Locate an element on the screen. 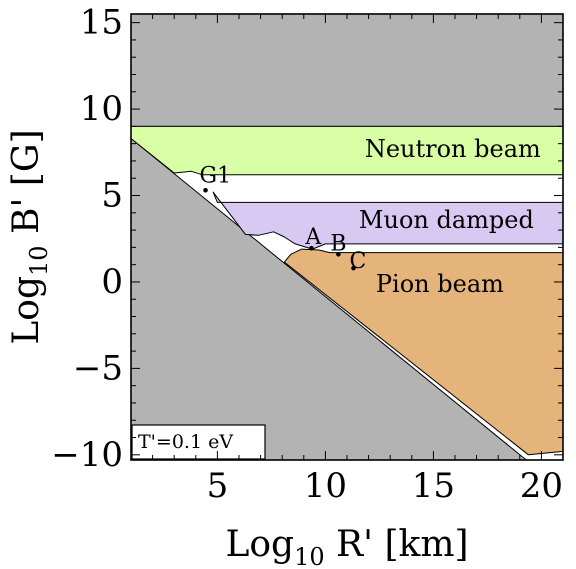 The width and height of the screenshot is (576, 569). point-label-C: C is located at coordinates (358, 261).